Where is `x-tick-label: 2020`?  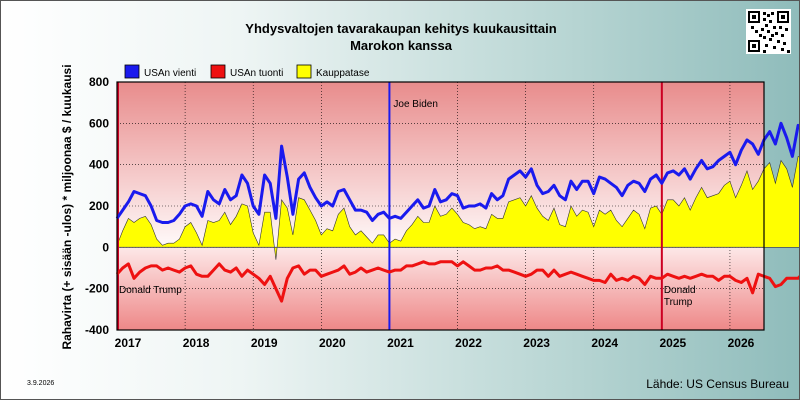
x-tick-label: 2020 is located at coordinates (332, 343).